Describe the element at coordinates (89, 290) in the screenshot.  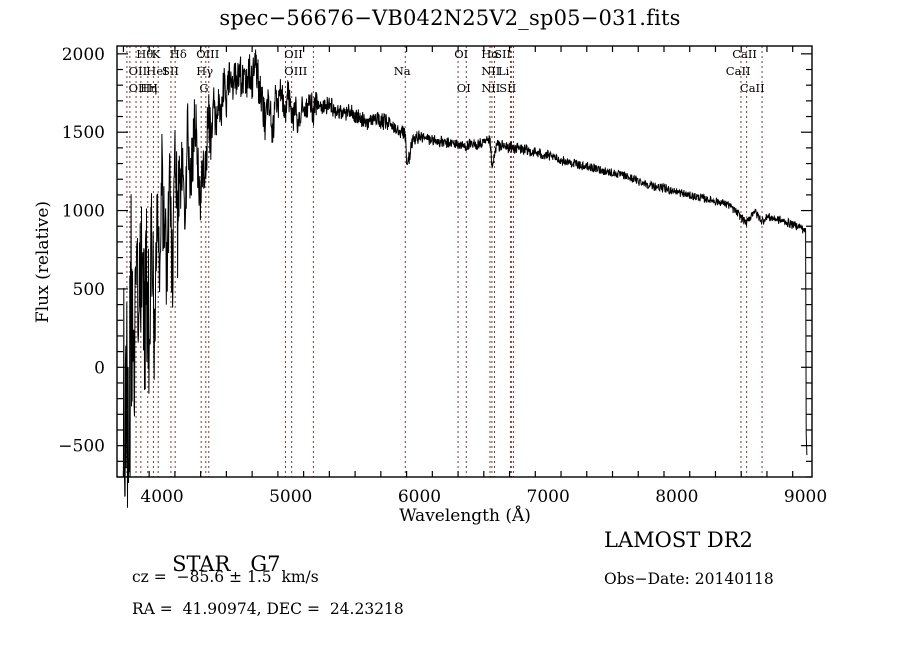
I see `y-tick-label: 500` at that location.